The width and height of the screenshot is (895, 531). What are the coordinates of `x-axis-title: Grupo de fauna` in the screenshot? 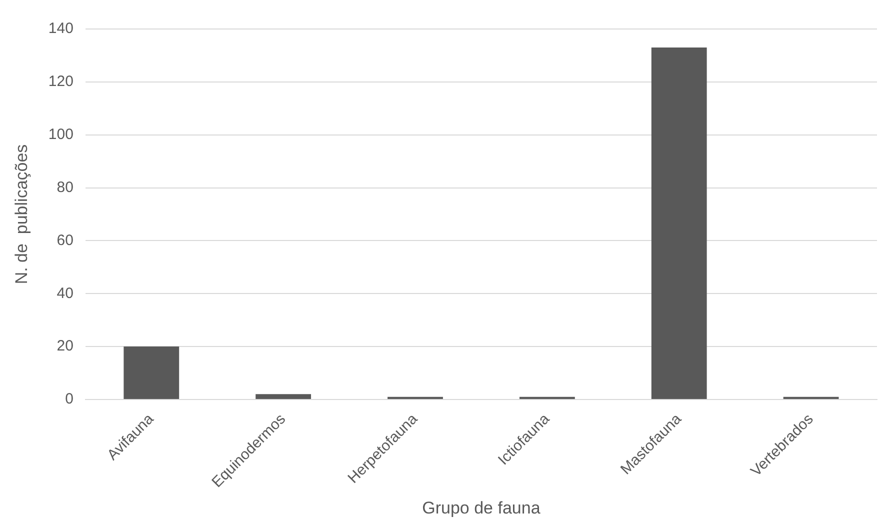 It's located at (481, 508).